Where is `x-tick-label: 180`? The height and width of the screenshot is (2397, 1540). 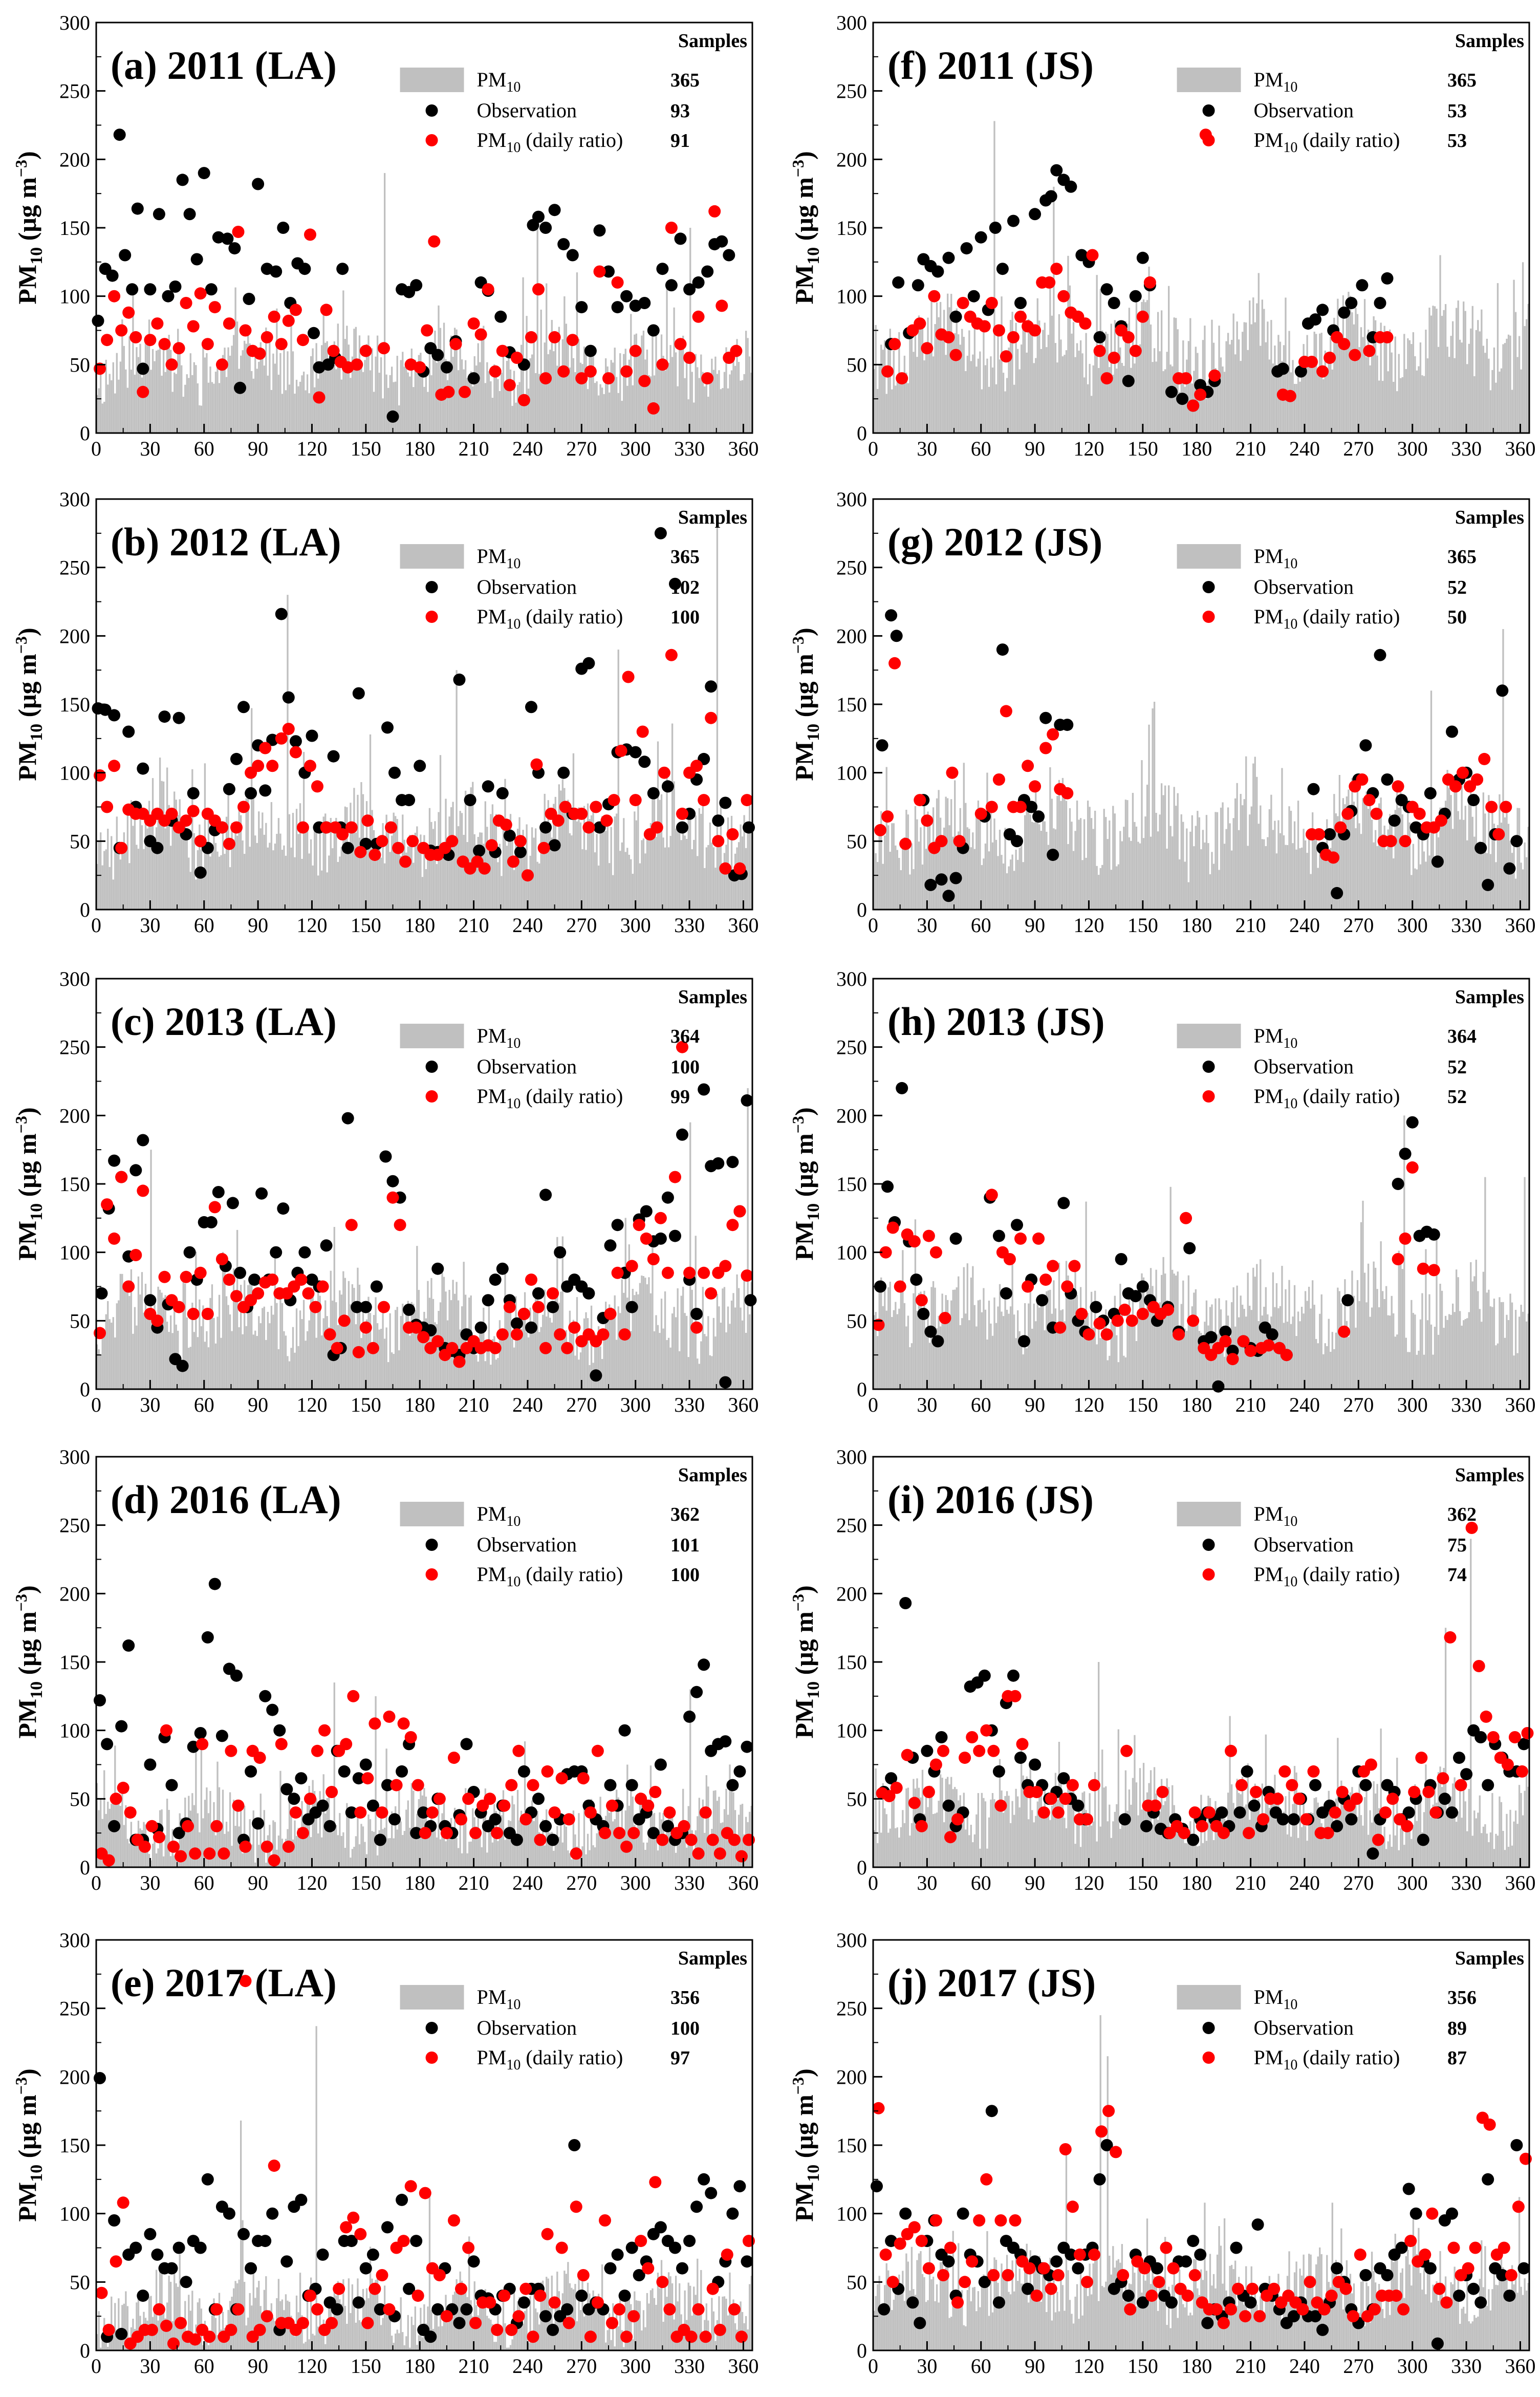
x-tick-label: 180 is located at coordinates (419, 2366).